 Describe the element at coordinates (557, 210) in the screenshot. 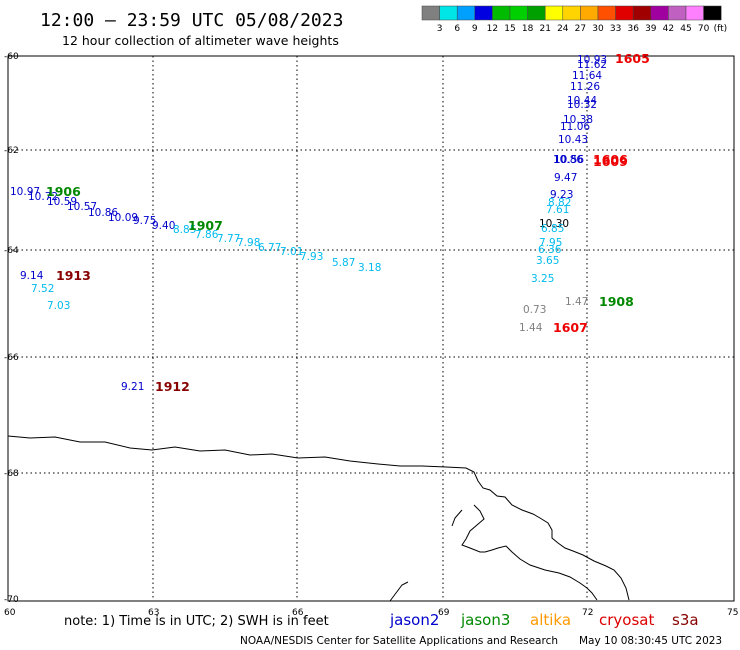

I see `wave-height-value: 7.61` at that location.